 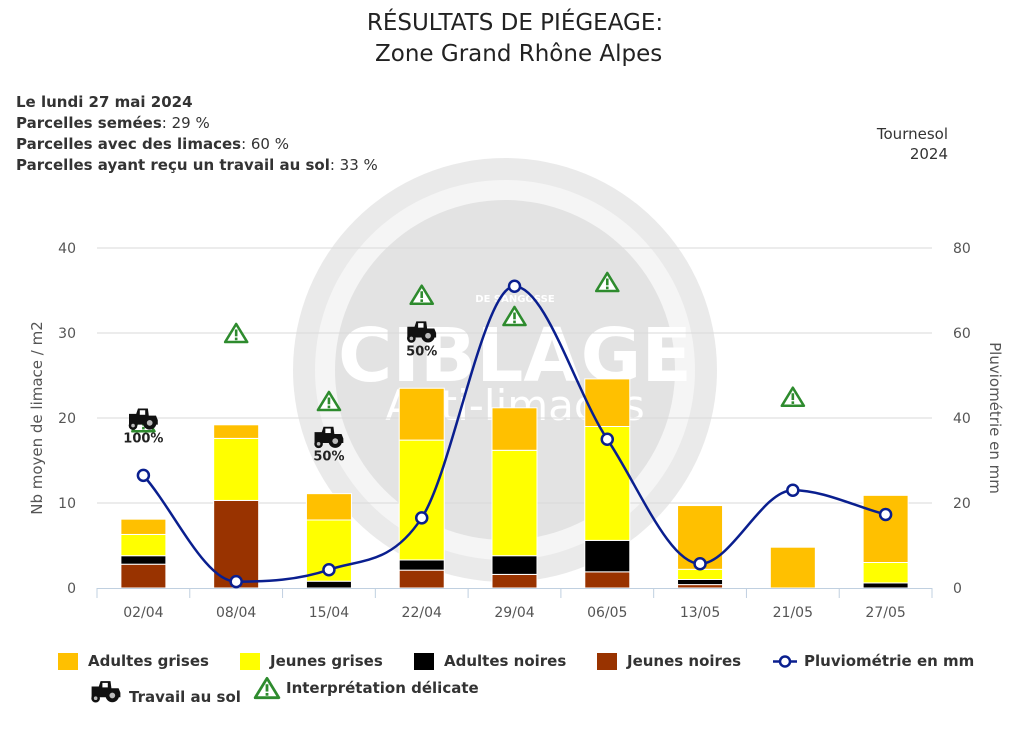 I want to click on y-axis-right: 0 20 40 60 80, so click(x=962, y=419).